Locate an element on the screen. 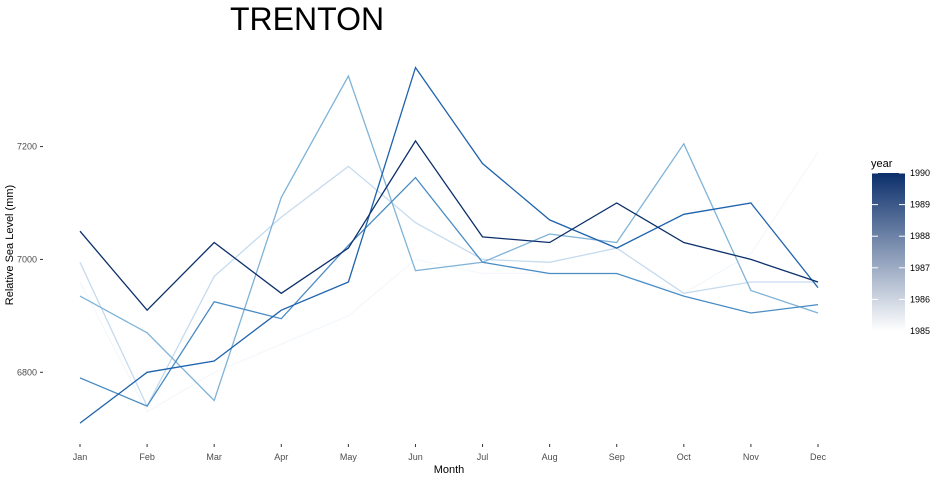 The image size is (940, 480). legend-label-1985: 1985 is located at coordinates (920, 331).